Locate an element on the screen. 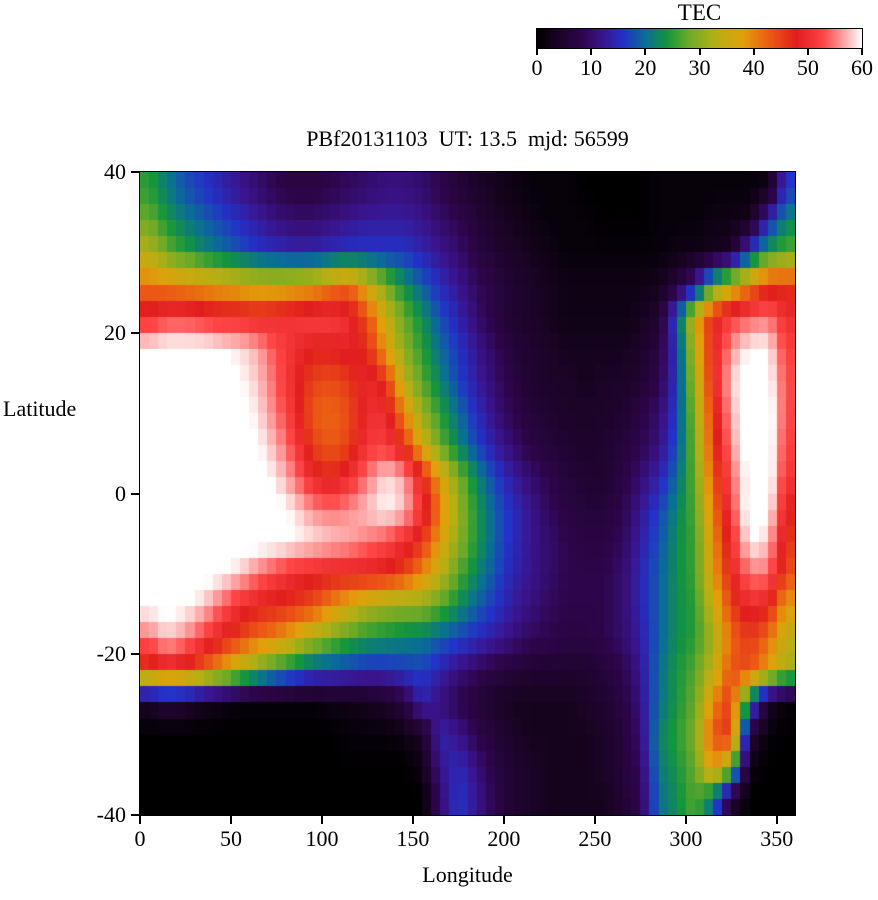 The width and height of the screenshot is (878, 900). plot-title: PBf20131103 UT: 13.5 mjd: 56599 is located at coordinates (467, 138).